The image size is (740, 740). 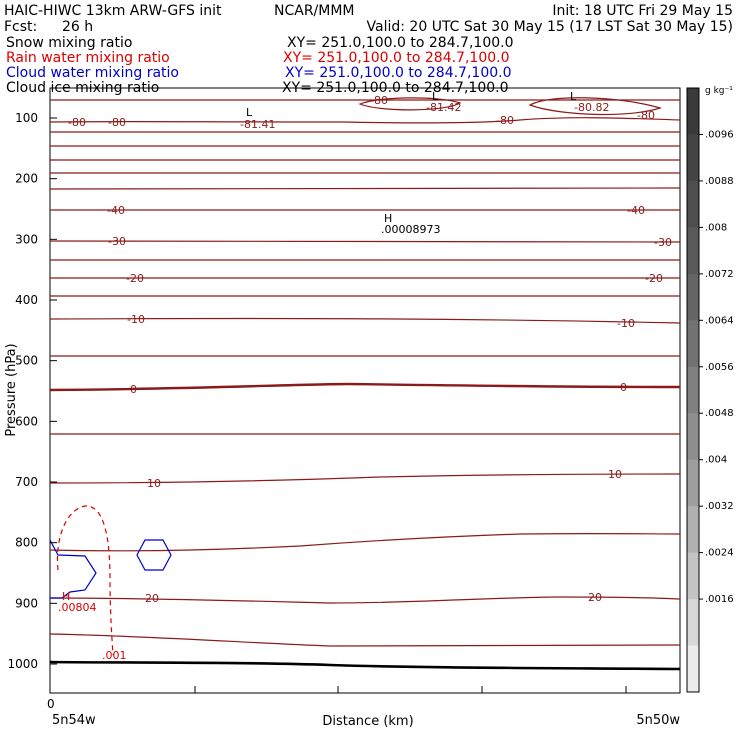 What do you see at coordinates (719, 367) in the screenshot?
I see `colorbar-label: .0056` at bounding box center [719, 367].